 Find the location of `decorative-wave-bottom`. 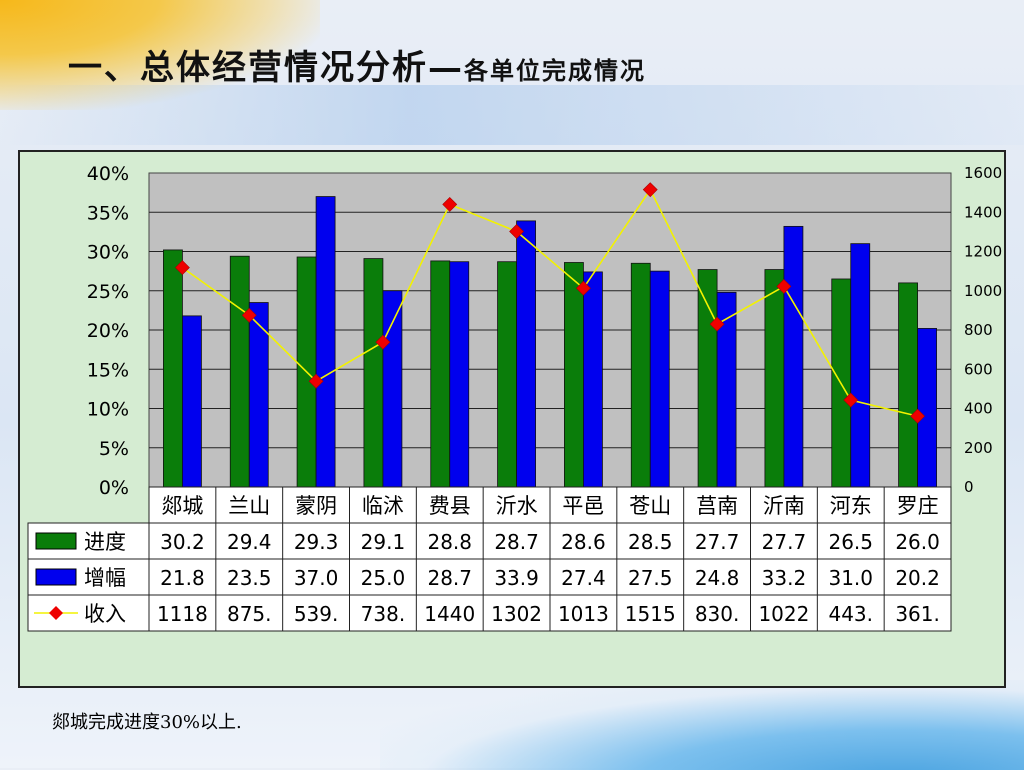

decorative-wave-bottom is located at coordinates (702, 725).